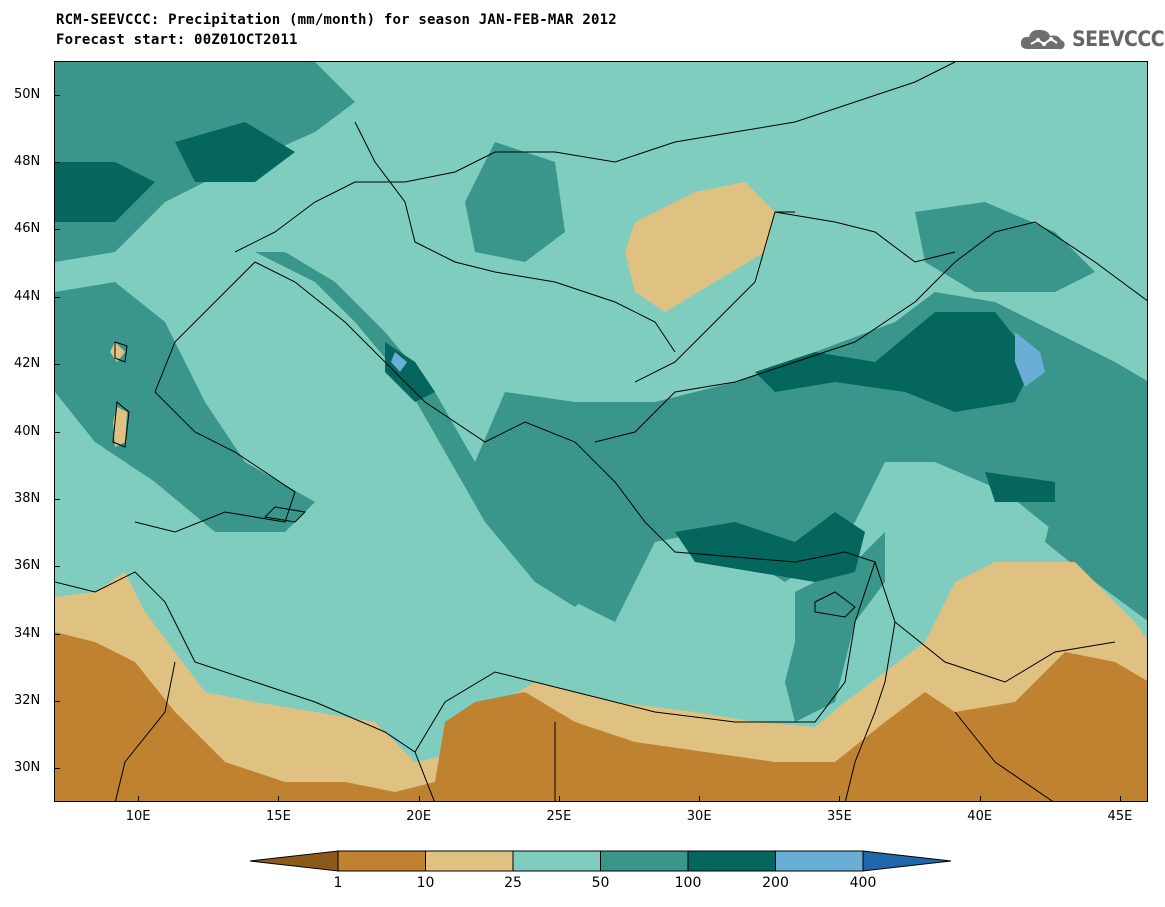 This screenshot has height=907, width=1165. I want to click on colorbar-level-label: 400, so click(863, 883).